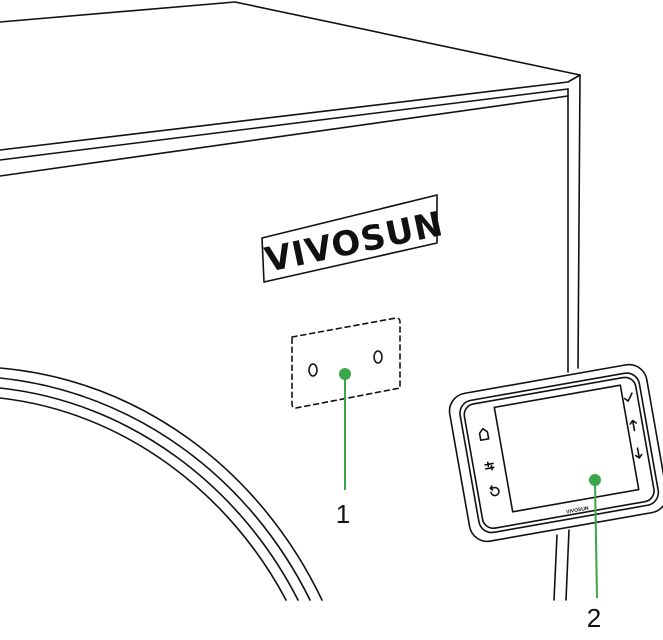 Image resolution: width=663 pixels, height=640 pixels. What do you see at coordinates (343, 514) in the screenshot?
I see `callout-label-1: 1` at bounding box center [343, 514].